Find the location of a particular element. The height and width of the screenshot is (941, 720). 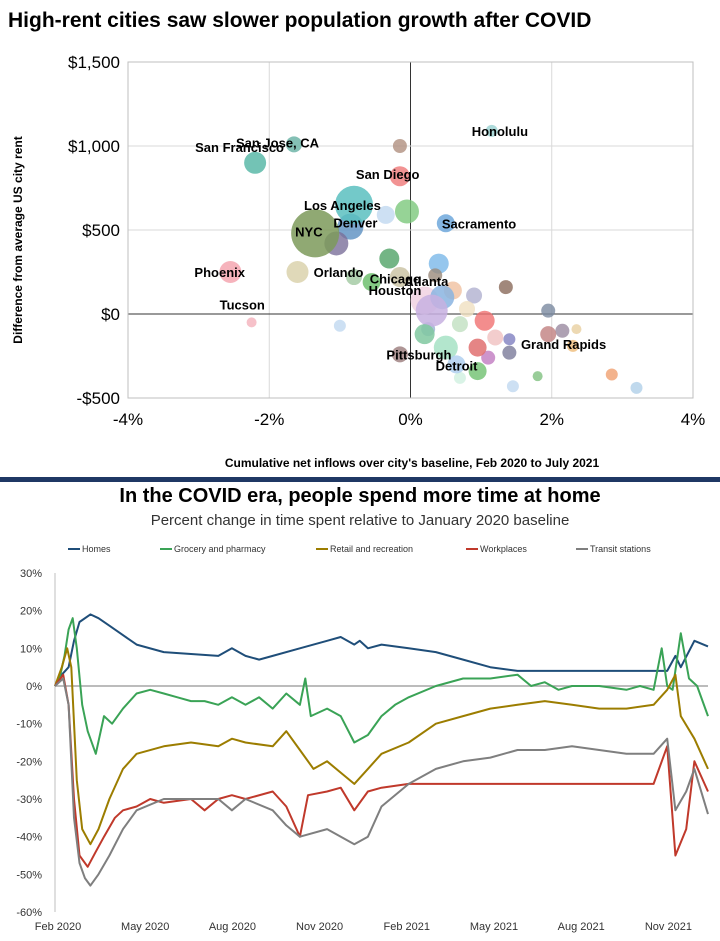

scatter-point-label: NYC is located at coordinates (309, 231).